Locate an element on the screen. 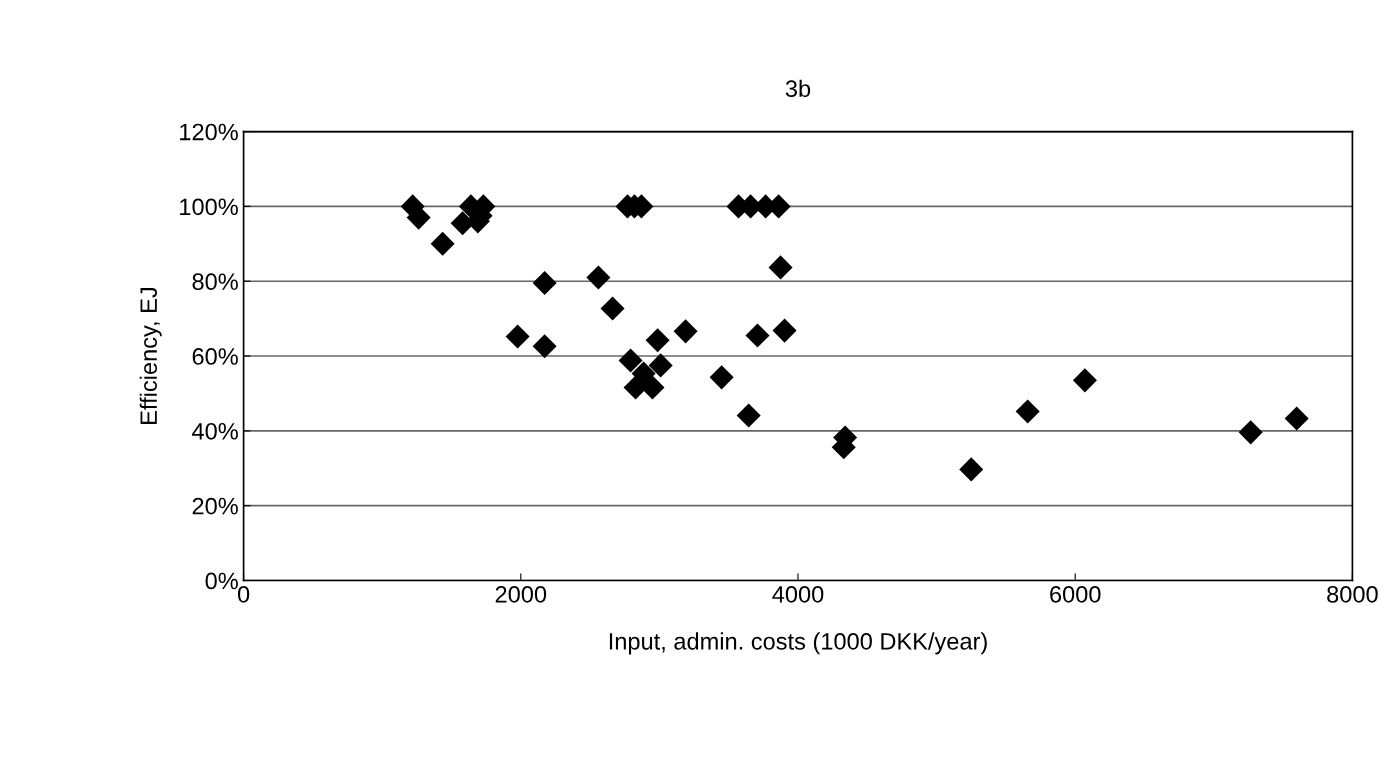 The height and width of the screenshot is (774, 1400). x-axis-title: Input, admin. costs (1000 DKK/year) is located at coordinates (798, 643).